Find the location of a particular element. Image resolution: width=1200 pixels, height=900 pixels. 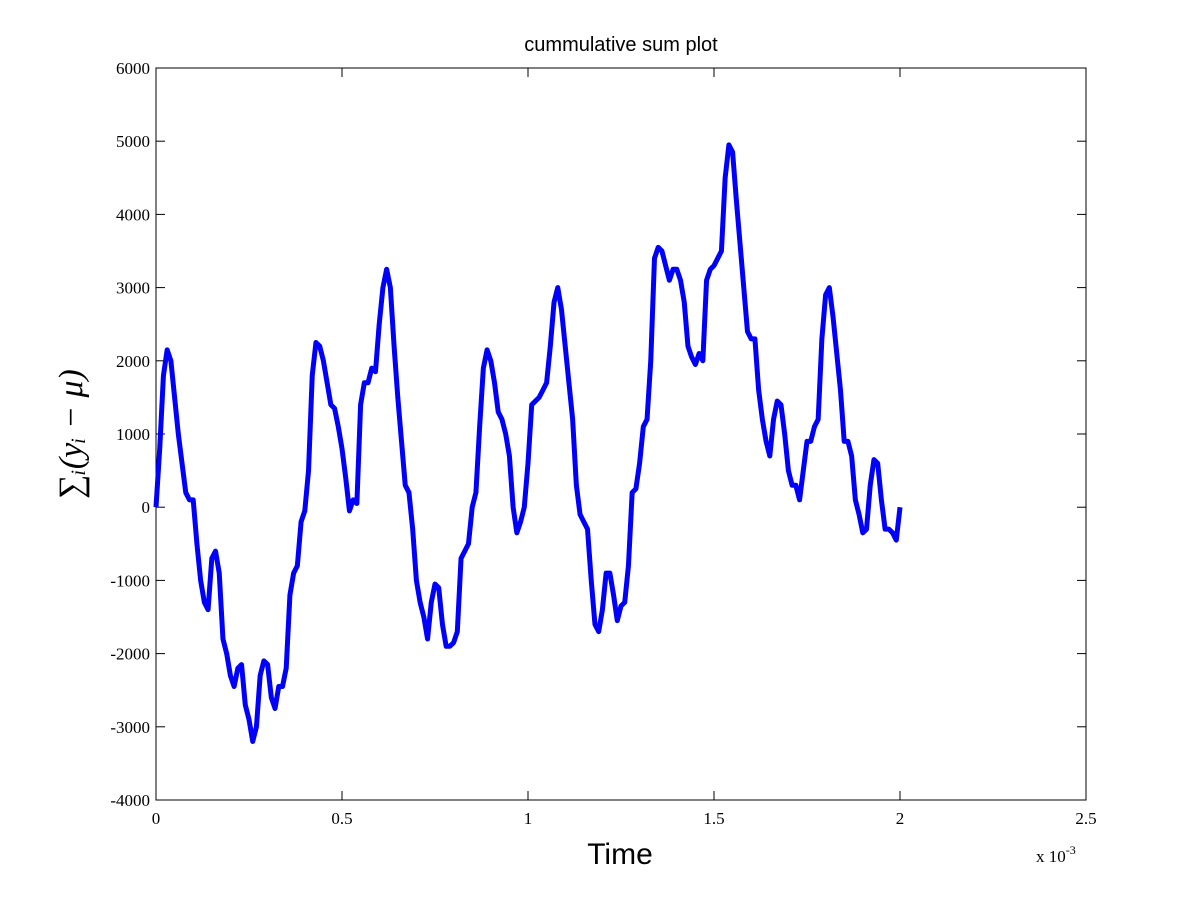

y-tick-label: -1000 is located at coordinates (130, 580).